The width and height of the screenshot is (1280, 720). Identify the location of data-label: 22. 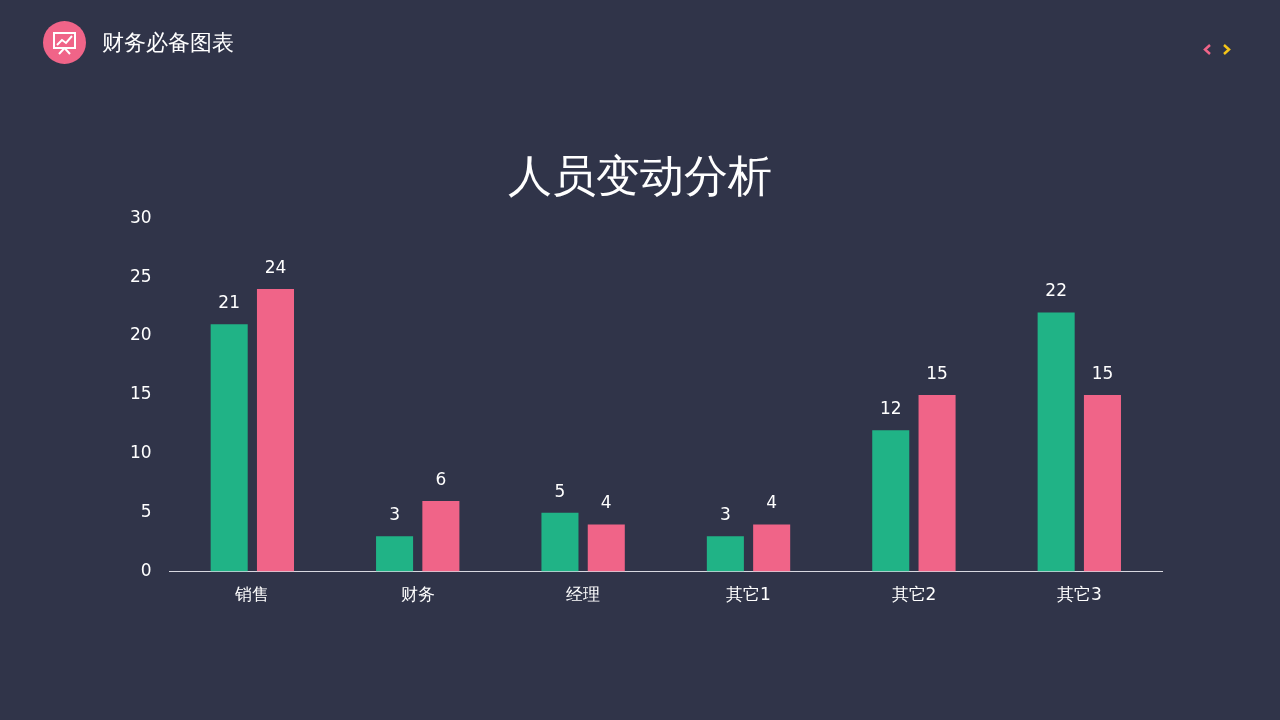
(1056, 290).